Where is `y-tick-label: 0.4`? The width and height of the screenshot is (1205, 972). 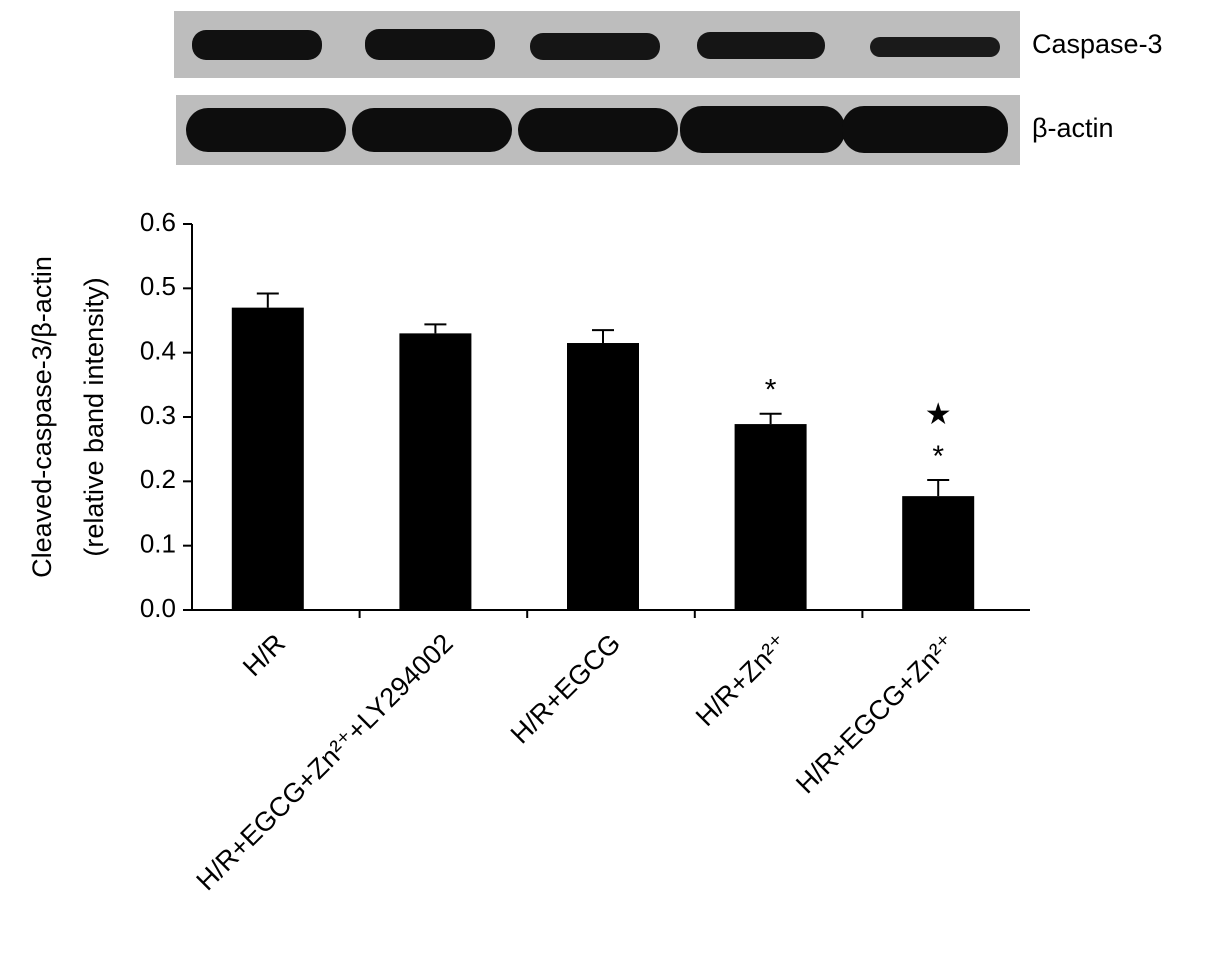 y-tick-label: 0.4 is located at coordinates (158, 351).